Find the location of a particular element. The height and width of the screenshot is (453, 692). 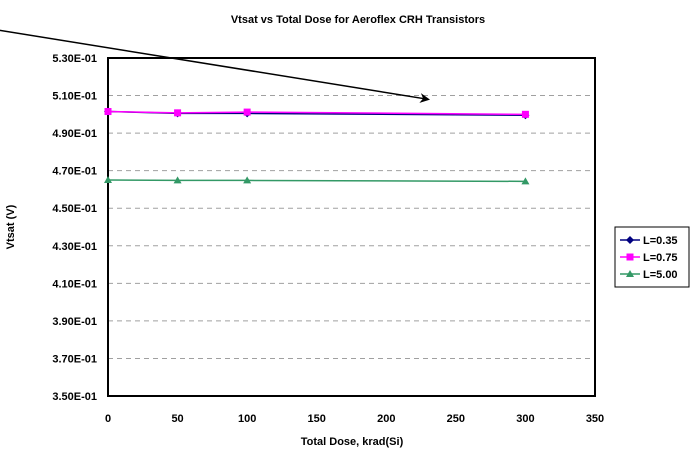

x-tick-label: 100 is located at coordinates (247, 419).